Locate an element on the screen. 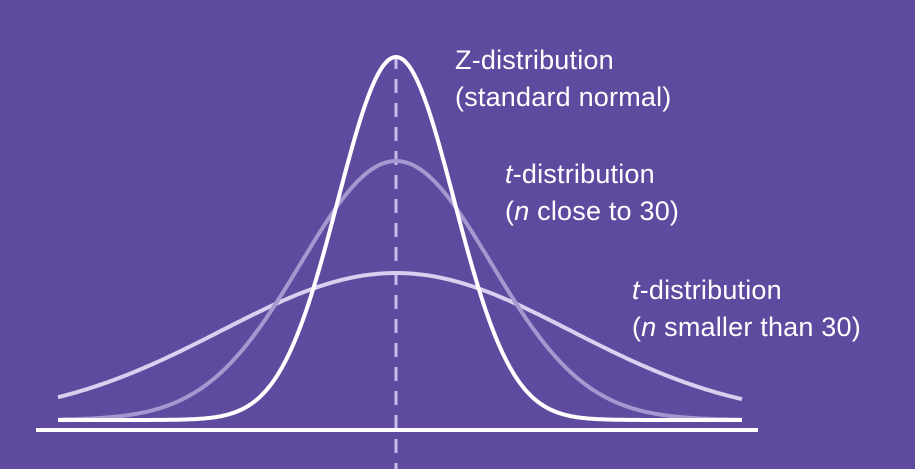 The width and height of the screenshot is (915, 469). z-distribution-label: Z-distribution (standard normal) is located at coordinates (563, 79).